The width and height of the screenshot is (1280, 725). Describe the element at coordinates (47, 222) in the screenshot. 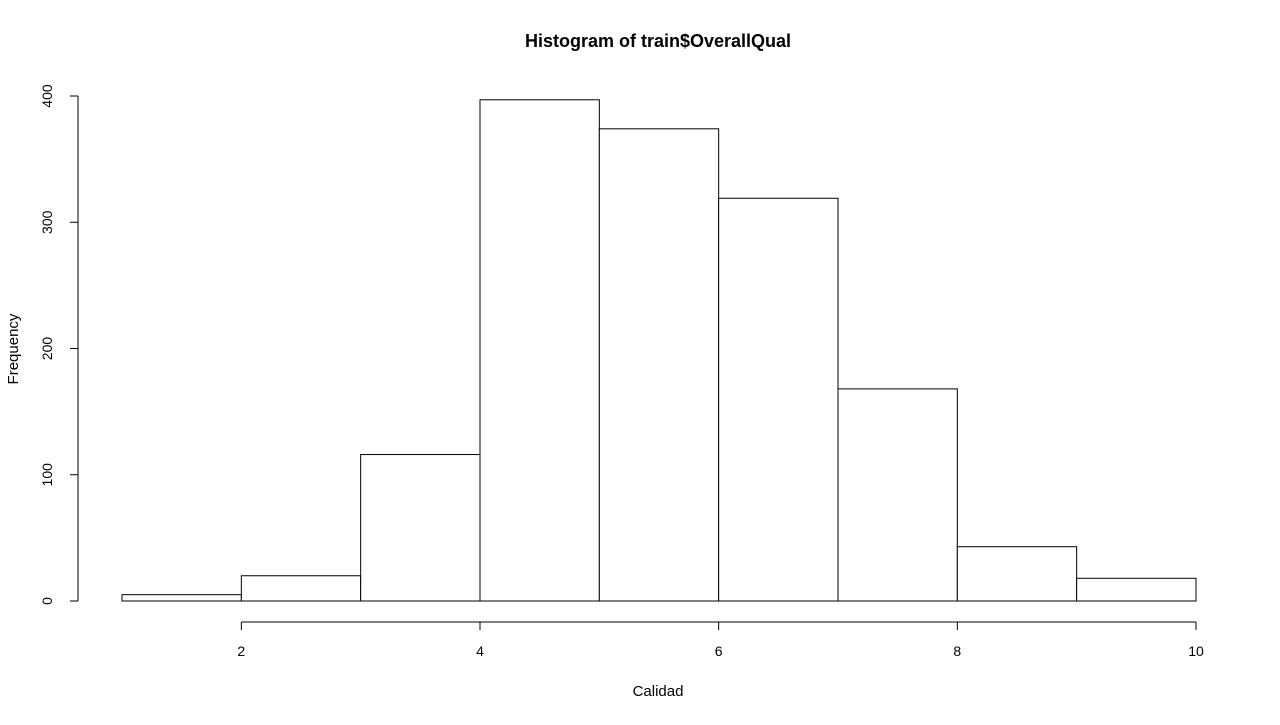

I see `y-tick-label: 300` at that location.